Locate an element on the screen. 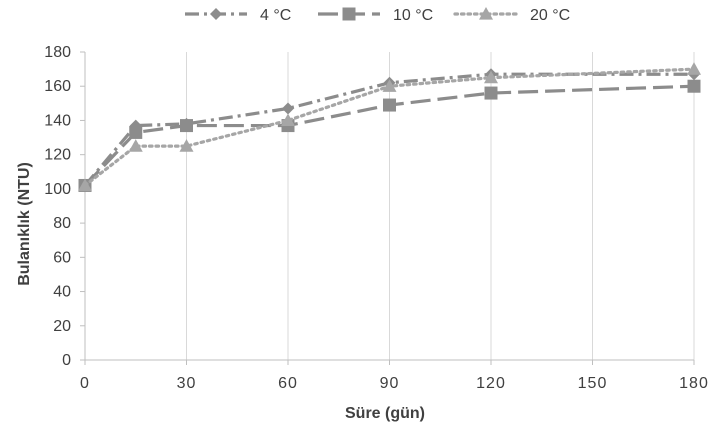 The image size is (712, 430). y-tick-label: 100 is located at coordinates (57, 189).